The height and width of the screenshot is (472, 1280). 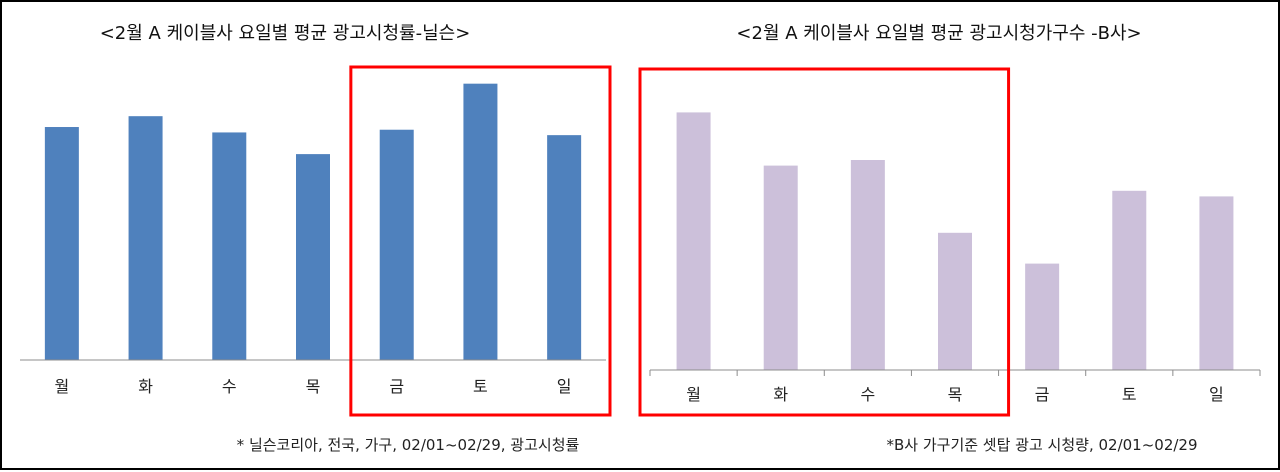 What do you see at coordinates (780, 394) in the screenshot?
I see `tick-label-right-1: 화` at bounding box center [780, 394].